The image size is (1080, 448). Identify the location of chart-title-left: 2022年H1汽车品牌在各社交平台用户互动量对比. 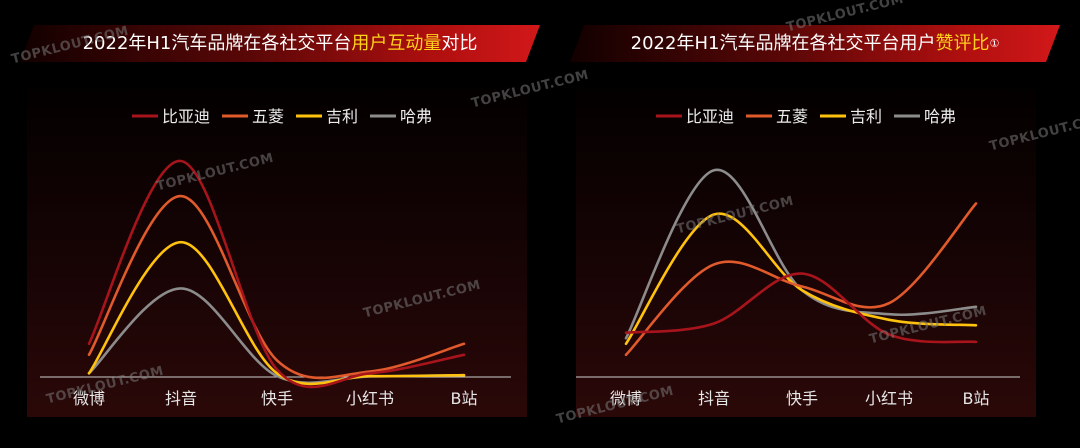
(280, 43).